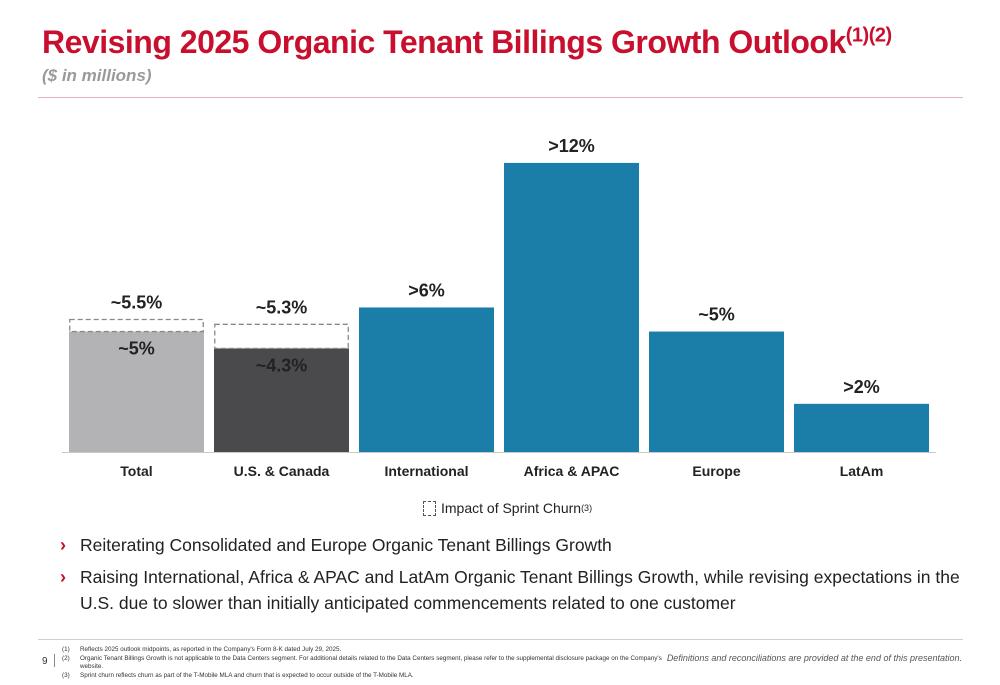 This screenshot has height=685, width=1000. Describe the element at coordinates (45, 661) in the screenshot. I see `page-number: 9` at that location.